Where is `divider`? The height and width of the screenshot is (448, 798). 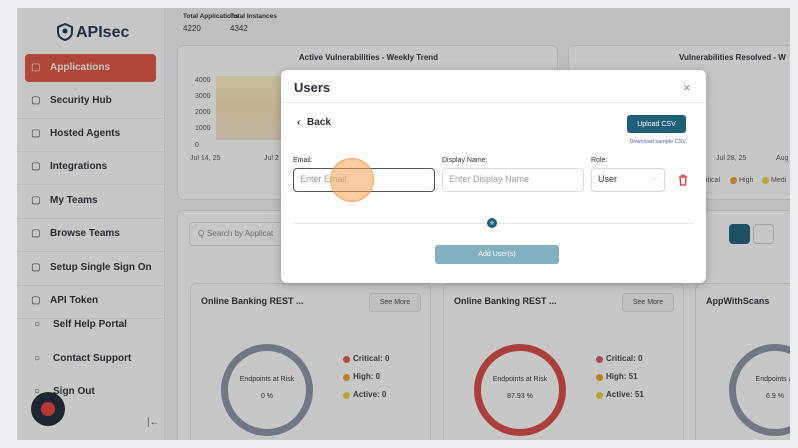 divider is located at coordinates (493, 102).